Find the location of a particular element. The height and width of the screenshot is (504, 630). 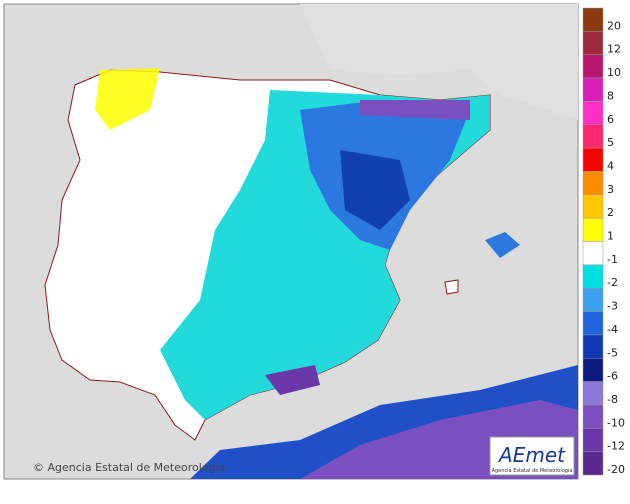

mallorca is located at coordinates (502, 245).